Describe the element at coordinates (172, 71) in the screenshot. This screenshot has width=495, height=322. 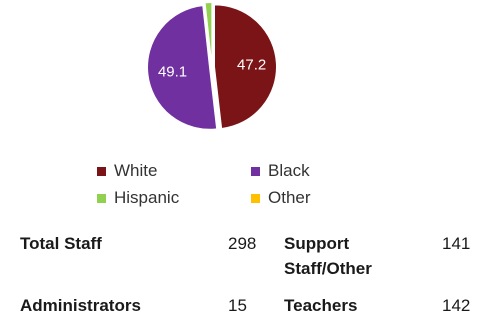
I see `pie-label-black: 49.1` at that location.